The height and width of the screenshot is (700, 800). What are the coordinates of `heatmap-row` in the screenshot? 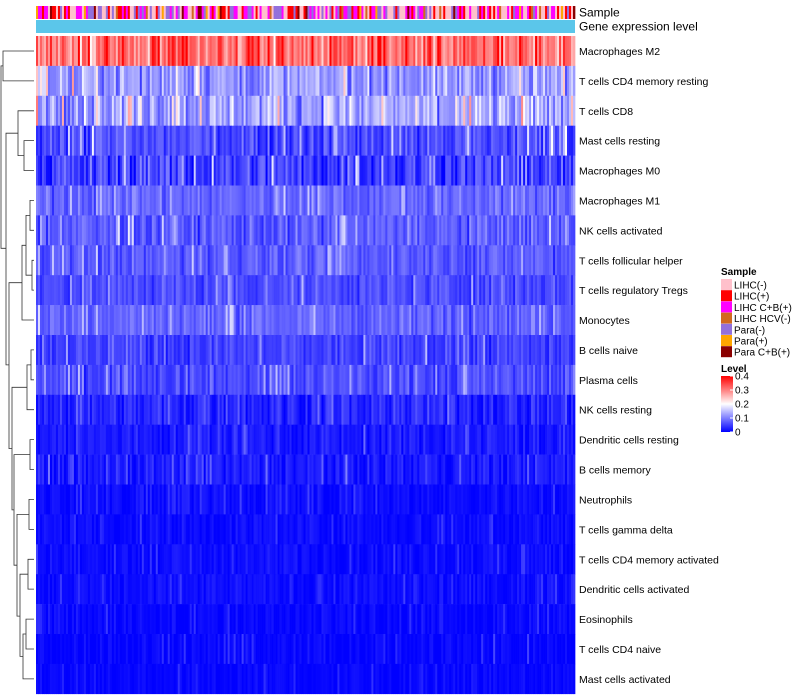 It's located at (306, 380).